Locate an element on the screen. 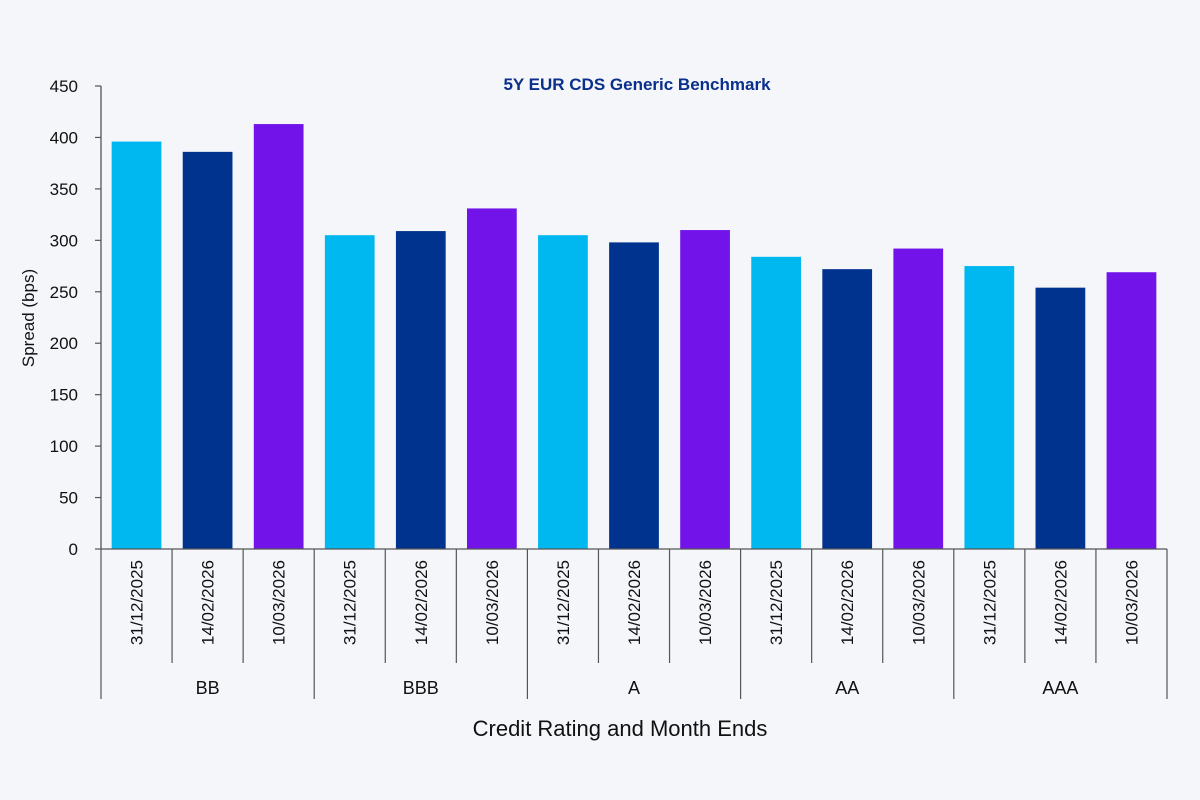  y-tick-label: 450 is located at coordinates (64, 86).